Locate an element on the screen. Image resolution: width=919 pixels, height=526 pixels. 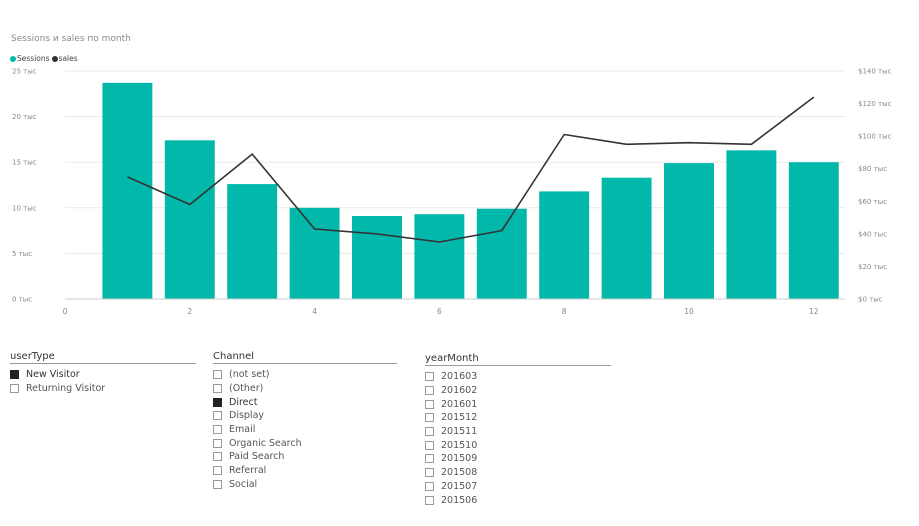
slicer-item-label: Social is located at coordinates (243, 484).